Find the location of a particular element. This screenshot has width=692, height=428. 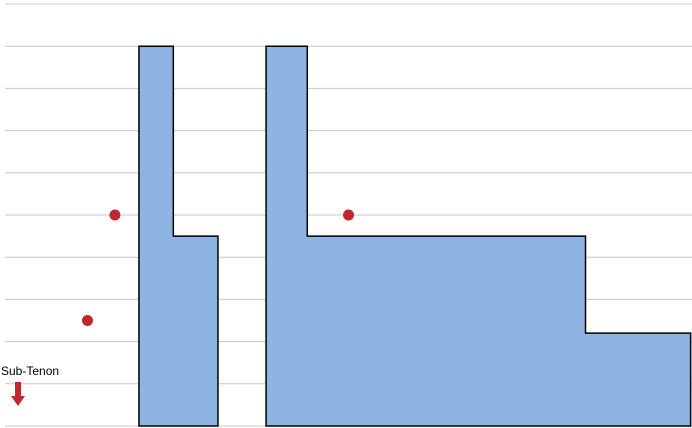

annotations-layer: Sub-Tenon is located at coordinates (30, 385).